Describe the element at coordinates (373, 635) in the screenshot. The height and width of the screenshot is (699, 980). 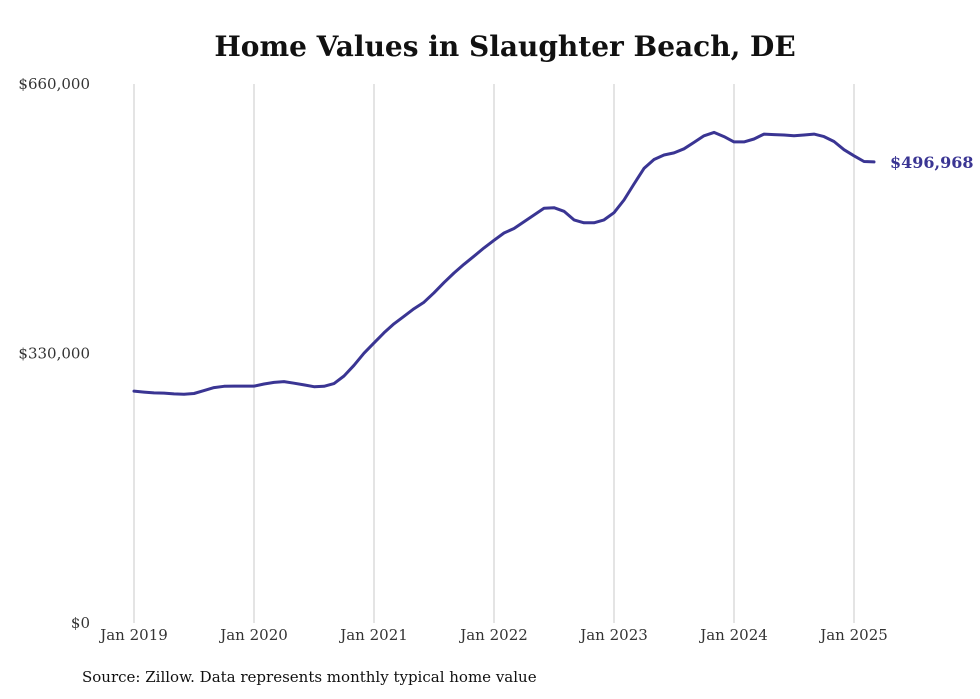
I see `x-tick-label: Jan 2021` at that location.